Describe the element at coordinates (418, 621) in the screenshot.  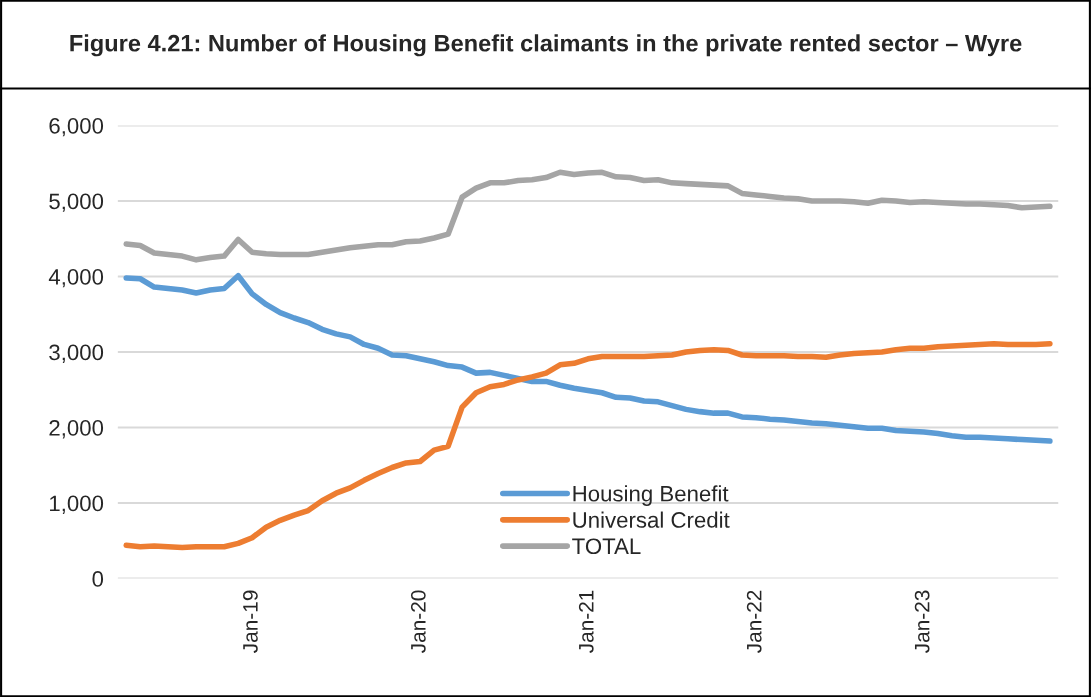
I see `x-tick-label: Jan-20` at that location.